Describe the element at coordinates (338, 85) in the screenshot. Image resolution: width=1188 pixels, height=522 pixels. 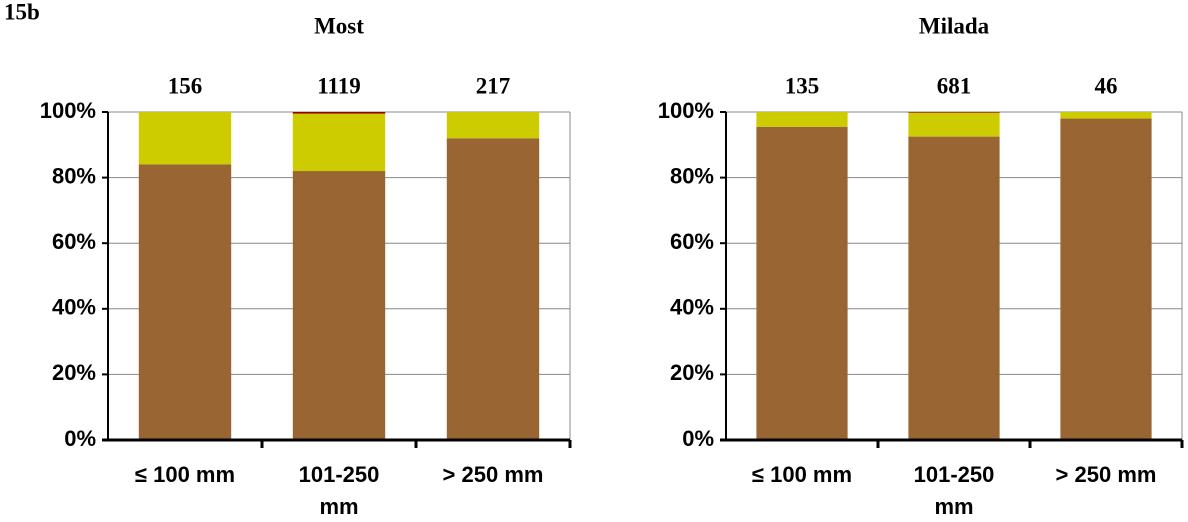
I see `bar-annotation: 1119` at that location.